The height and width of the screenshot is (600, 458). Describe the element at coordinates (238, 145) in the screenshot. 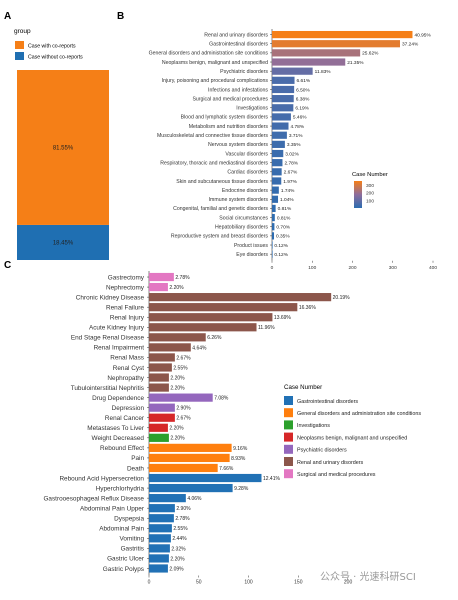

I see `category-label: Nervous system disorders` at that location.